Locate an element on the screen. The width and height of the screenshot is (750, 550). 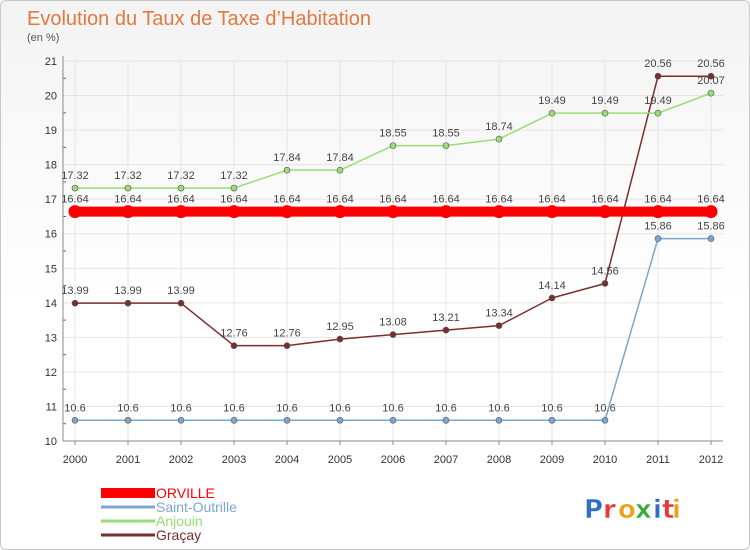
y-tick-label: 20 is located at coordinates (51, 97).